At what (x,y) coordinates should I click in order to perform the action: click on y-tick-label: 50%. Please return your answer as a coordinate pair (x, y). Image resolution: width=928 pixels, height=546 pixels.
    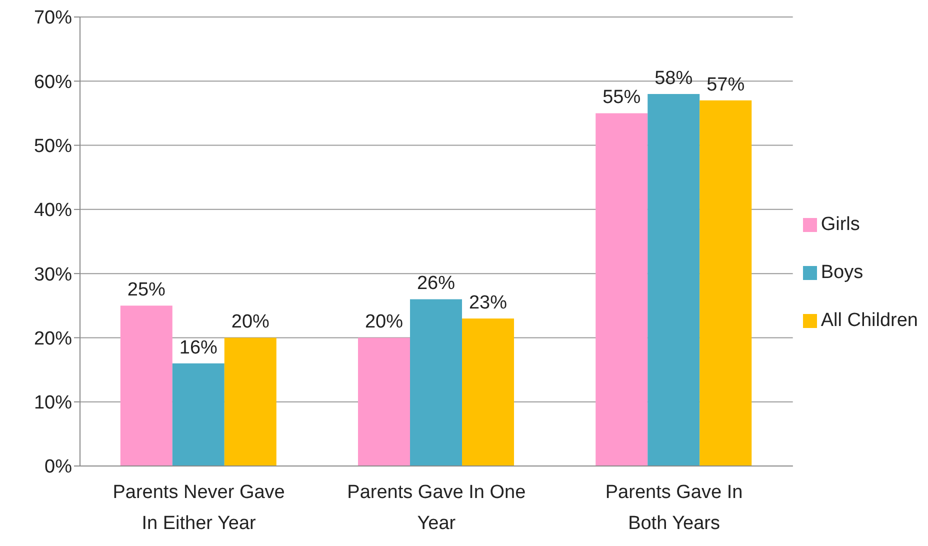
    Looking at the image, I should click on (53, 147).